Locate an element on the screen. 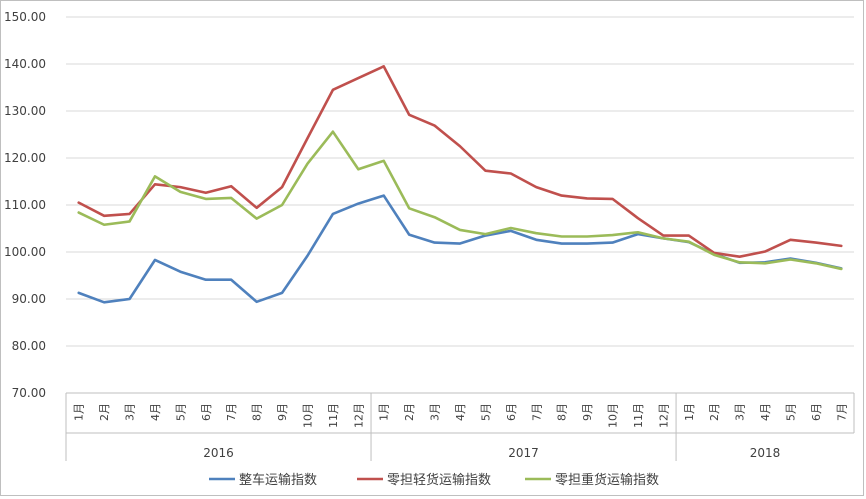 This screenshot has width=866, height=499. y-tick-label: 110.00 is located at coordinates (25, 205).